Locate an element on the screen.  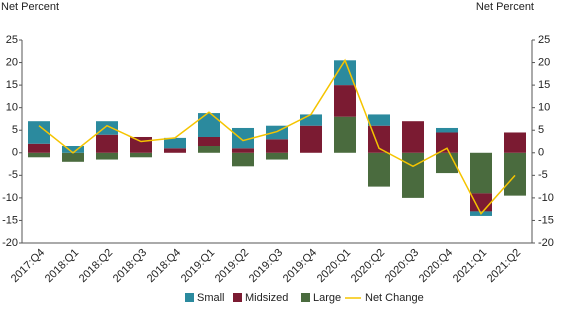
y-axis-label: Net Percent is located at coordinates (30, 7).